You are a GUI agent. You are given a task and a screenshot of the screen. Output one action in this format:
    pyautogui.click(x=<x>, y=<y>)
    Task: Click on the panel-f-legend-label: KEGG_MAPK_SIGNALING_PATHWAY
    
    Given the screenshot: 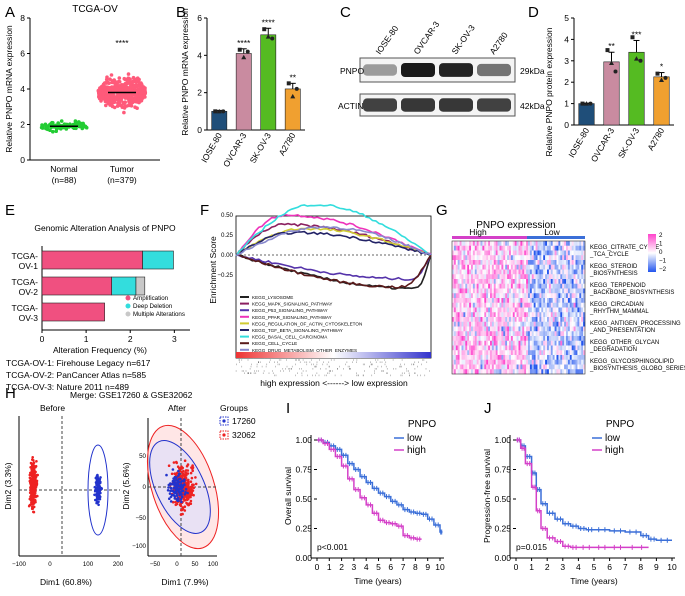 What is the action you would take?
    pyautogui.click(x=292, y=304)
    